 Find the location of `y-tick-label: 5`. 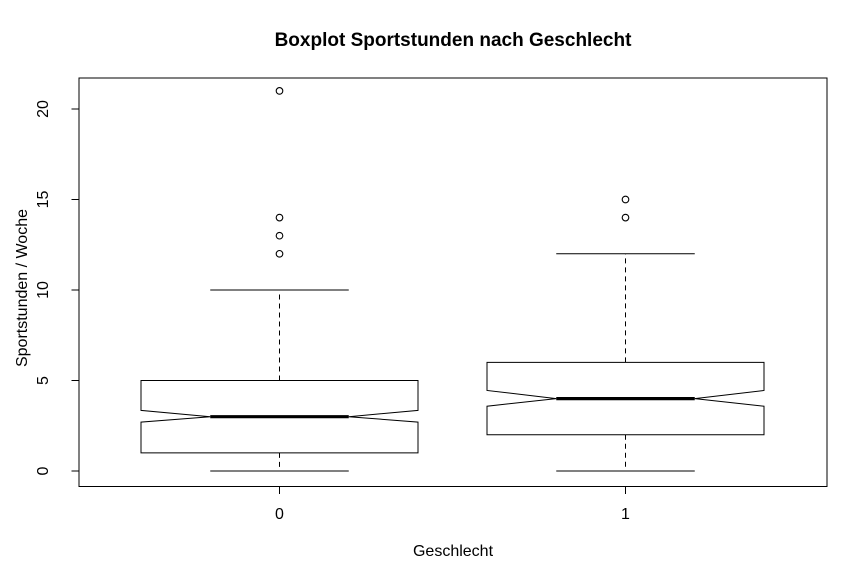

y-tick-label: 5 is located at coordinates (43, 380).